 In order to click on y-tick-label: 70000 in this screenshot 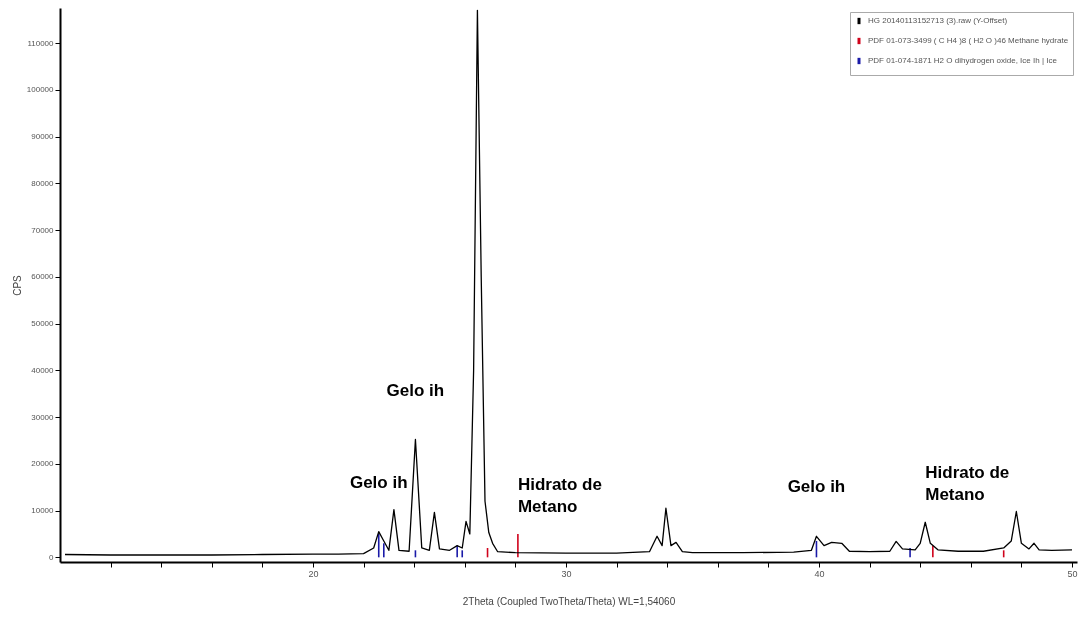, I will do `click(43, 230)`.